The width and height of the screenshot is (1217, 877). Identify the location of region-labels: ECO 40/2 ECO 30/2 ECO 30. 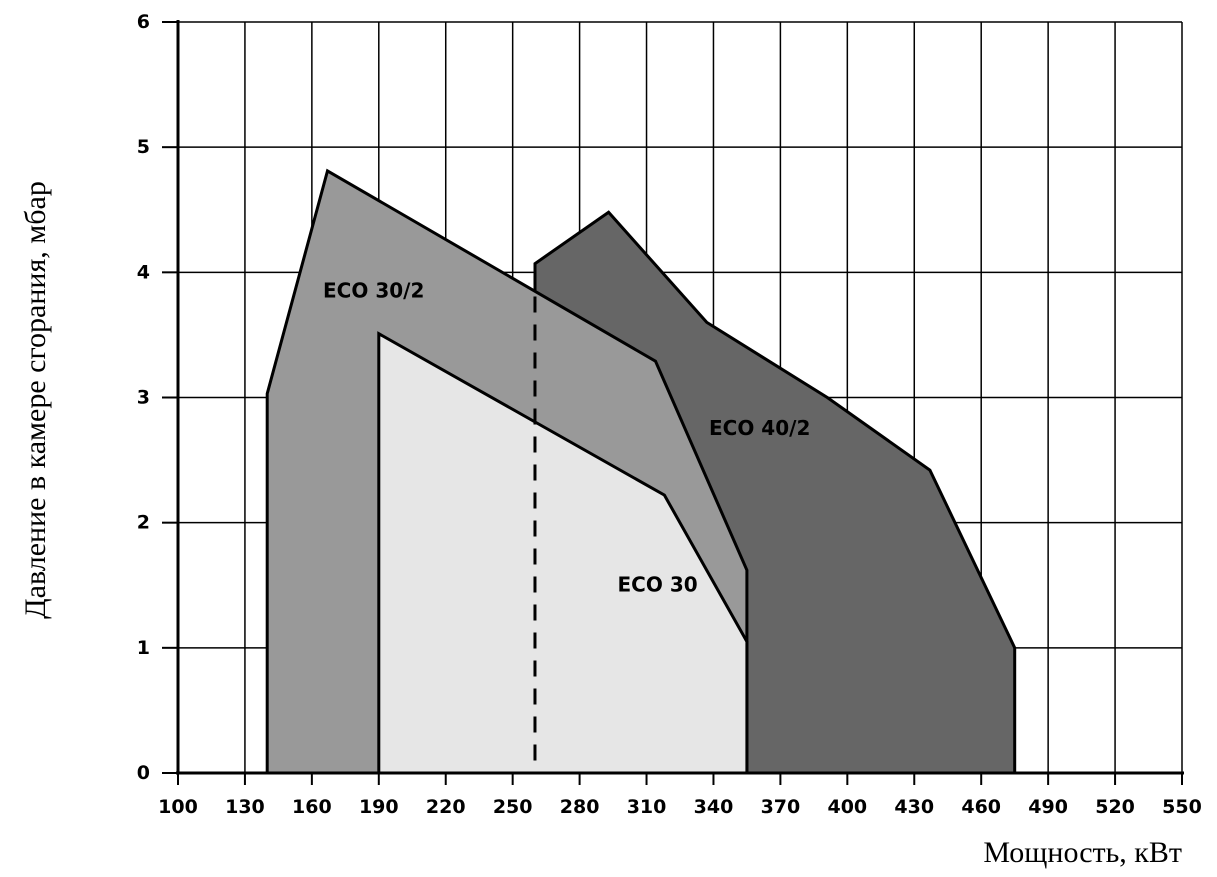
(566, 437).